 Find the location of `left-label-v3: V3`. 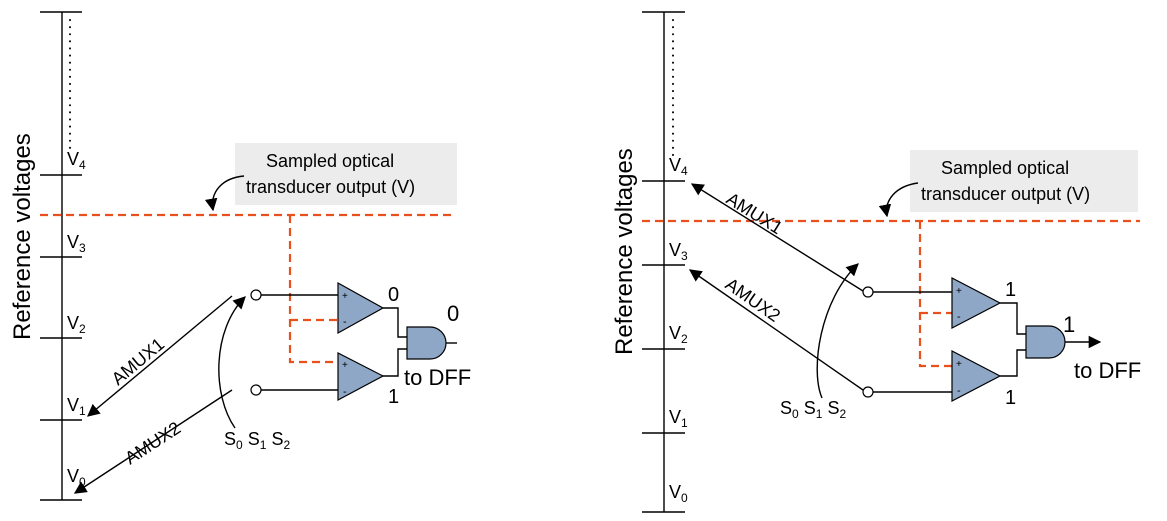

left-label-v3: V3 is located at coordinates (76, 243).